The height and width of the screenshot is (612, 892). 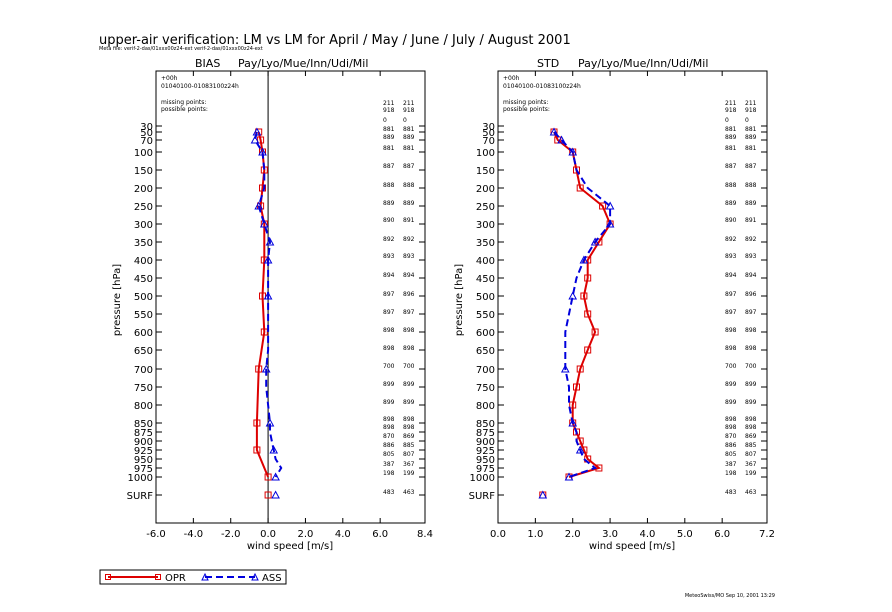 I want to click on bias-ytick-label: 800, so click(x=143, y=406).